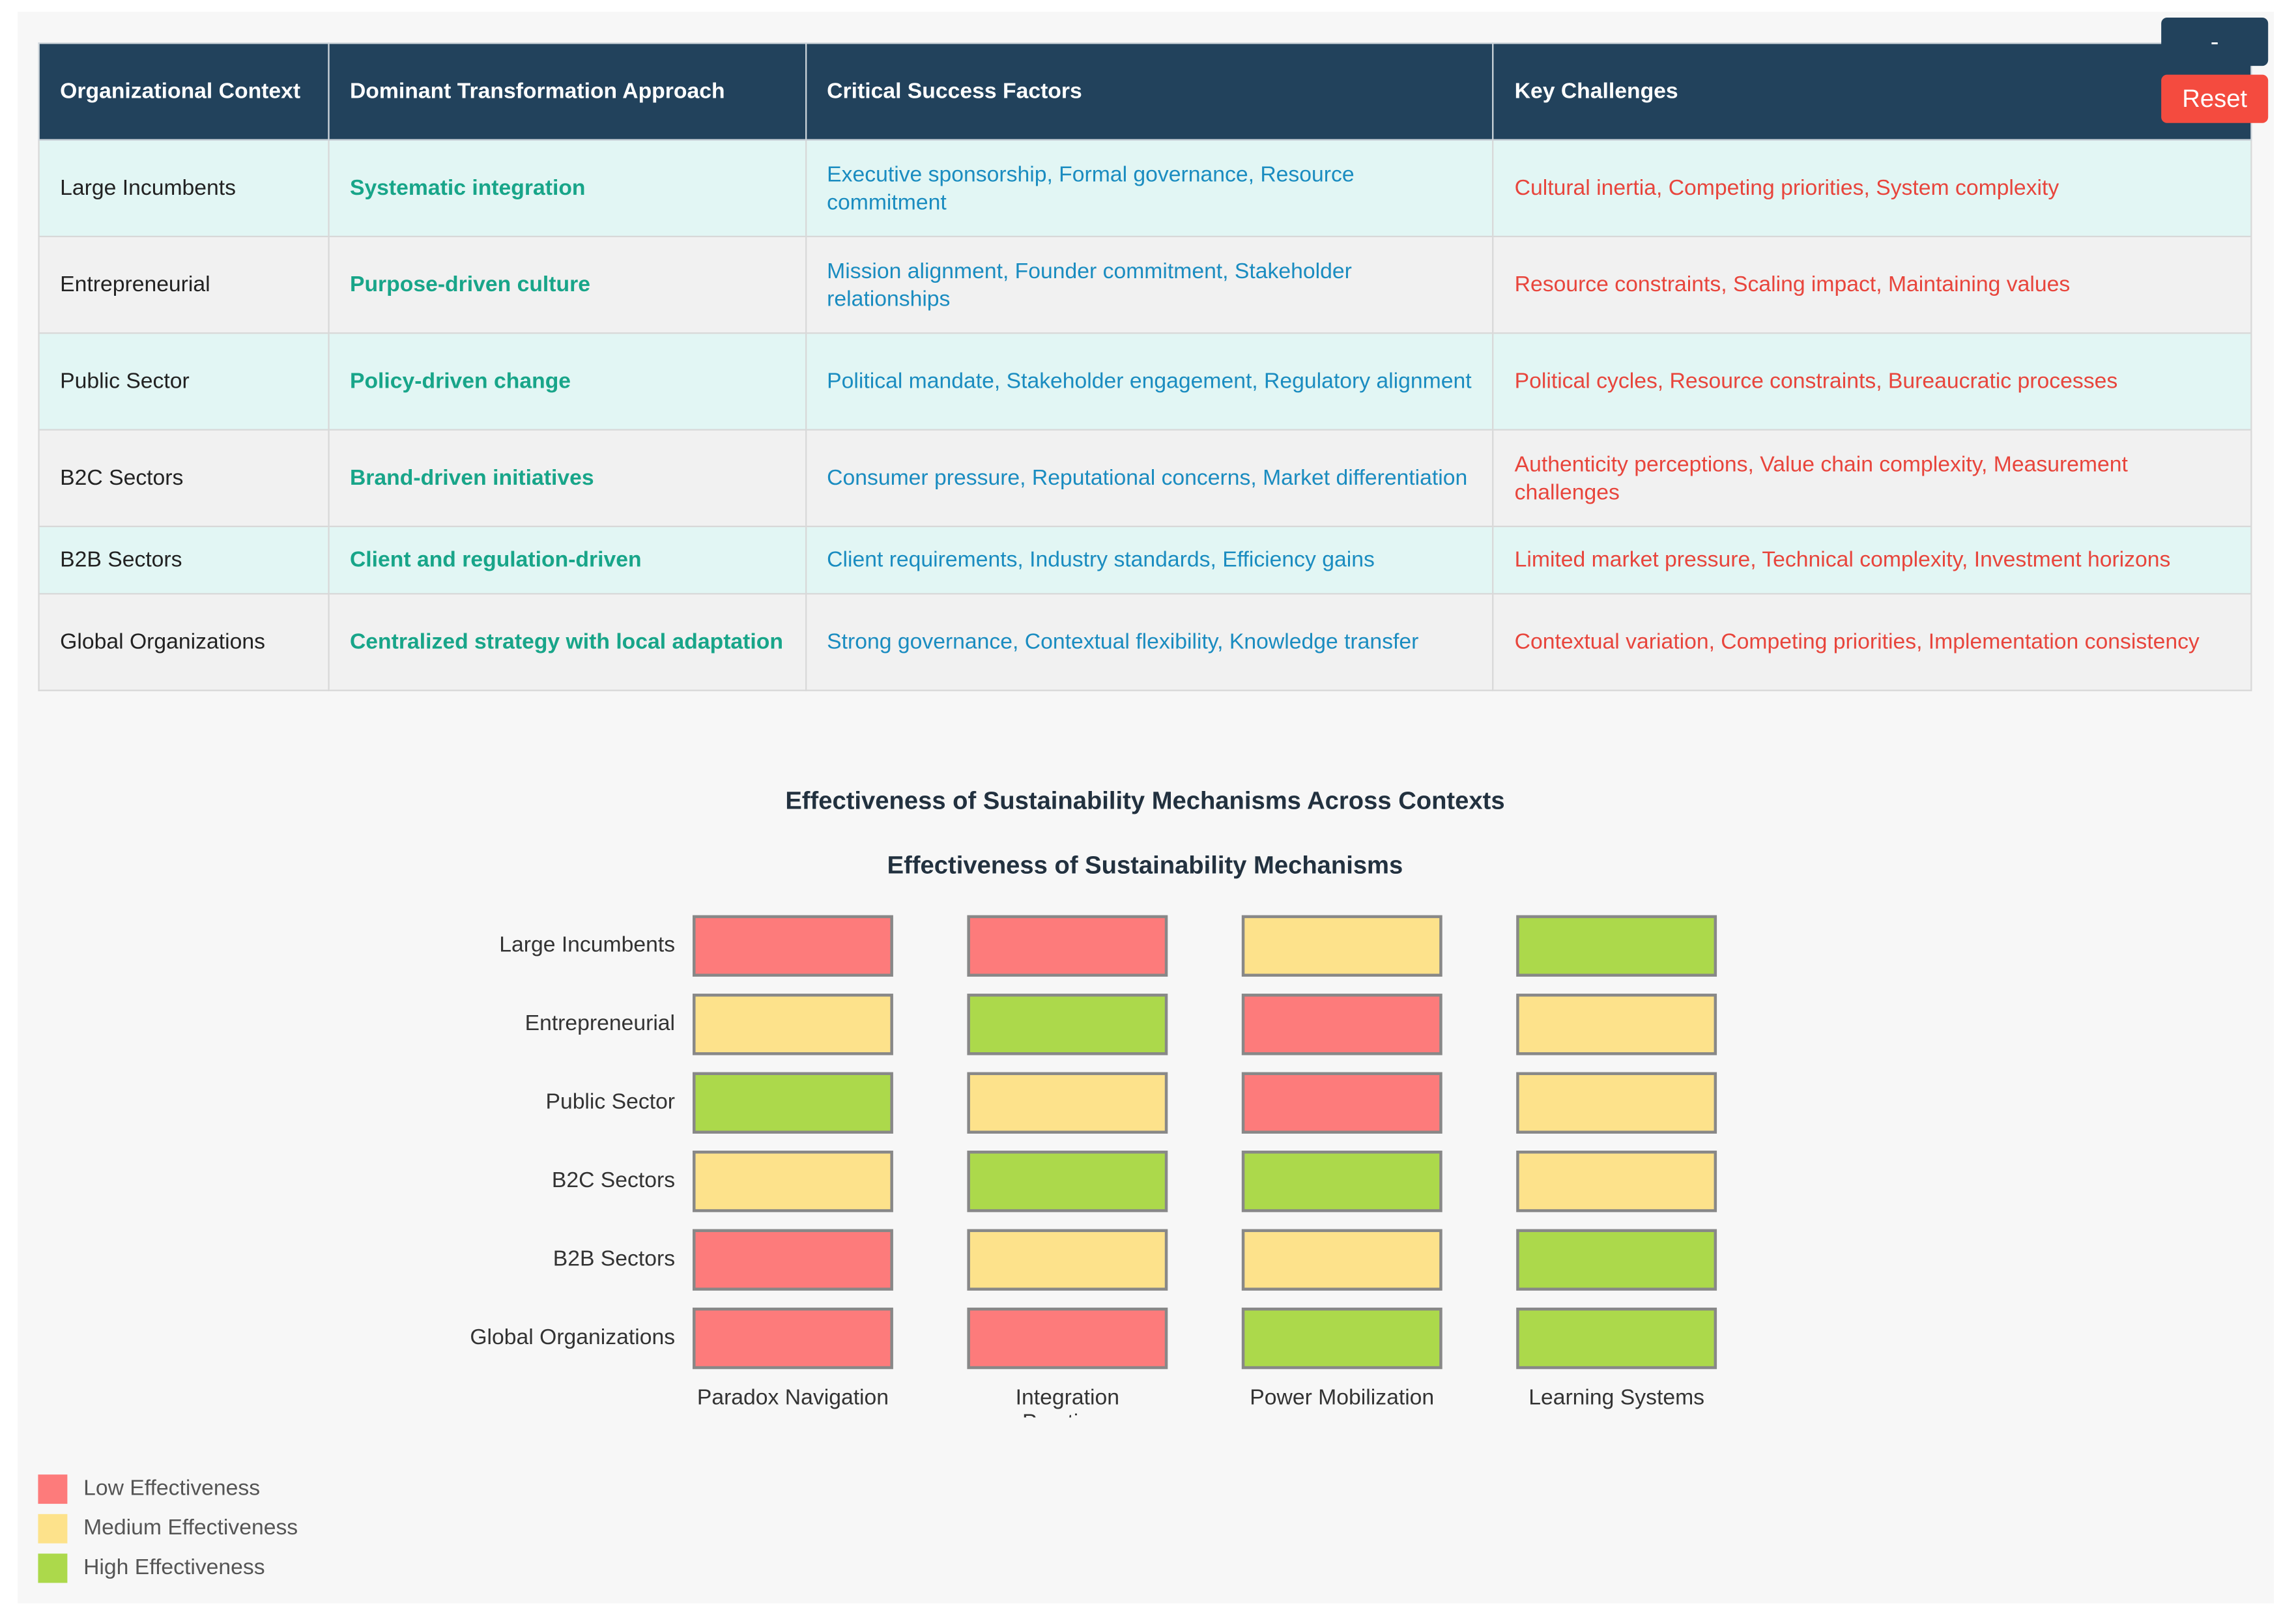 This screenshot has width=2296, height=1623. I want to click on table-cell: Public Sector, so click(184, 381).